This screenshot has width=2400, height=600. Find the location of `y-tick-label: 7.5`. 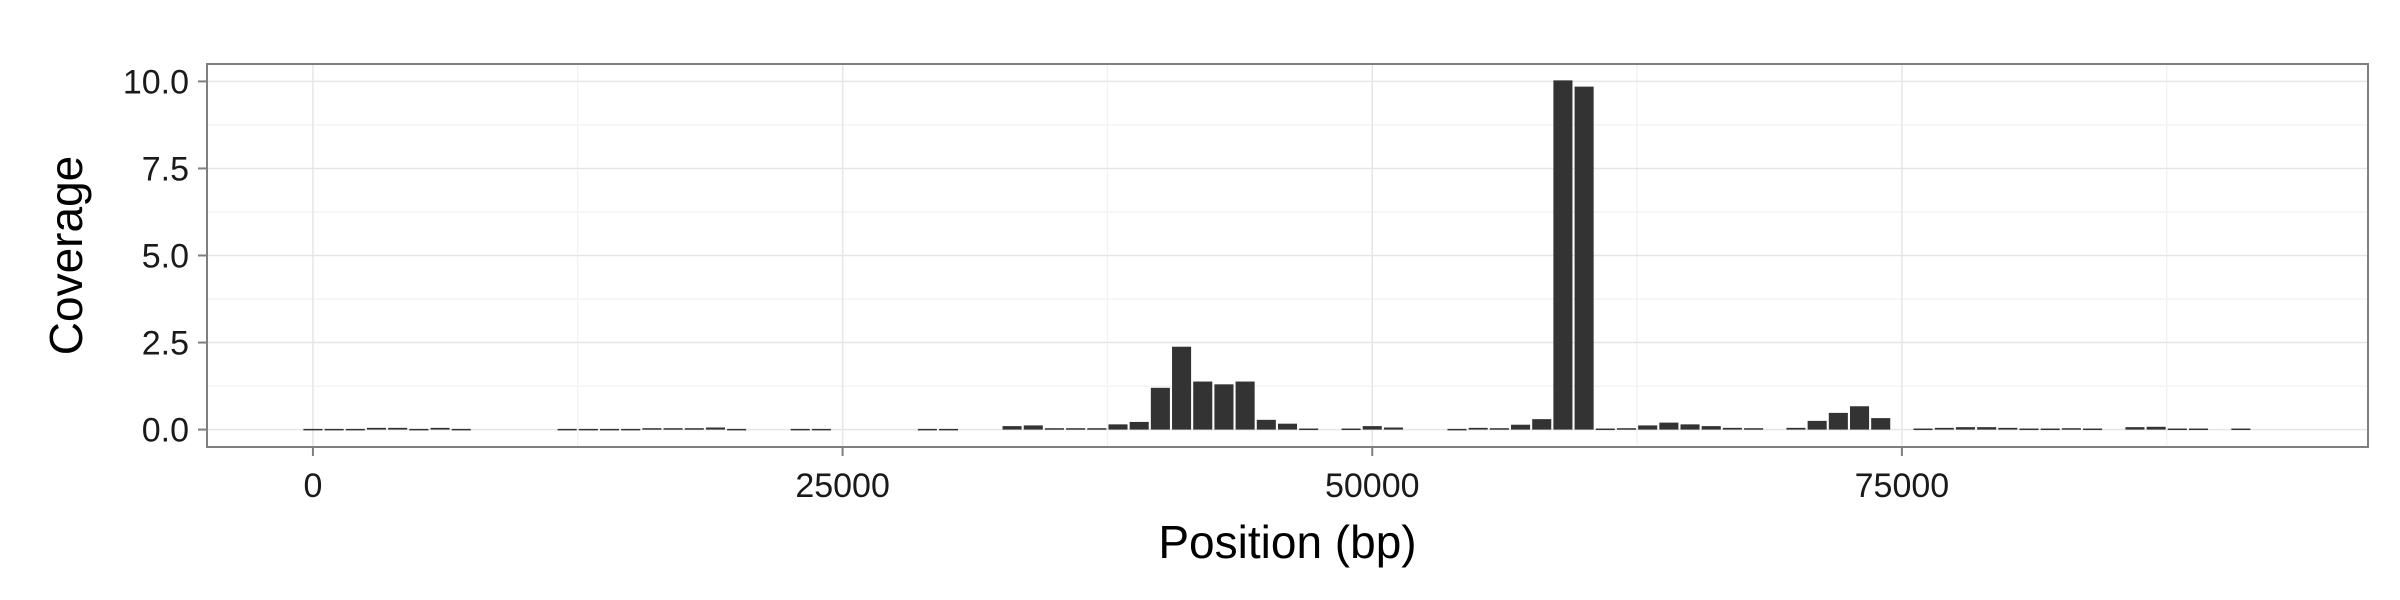

y-tick-label: 7.5 is located at coordinates (165, 169).